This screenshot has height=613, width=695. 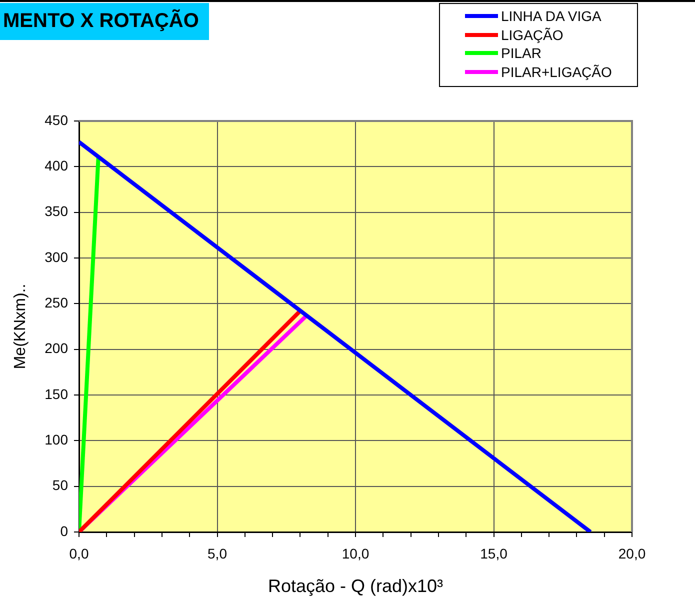 I want to click on x-tick-label: 20,0, so click(x=632, y=553).